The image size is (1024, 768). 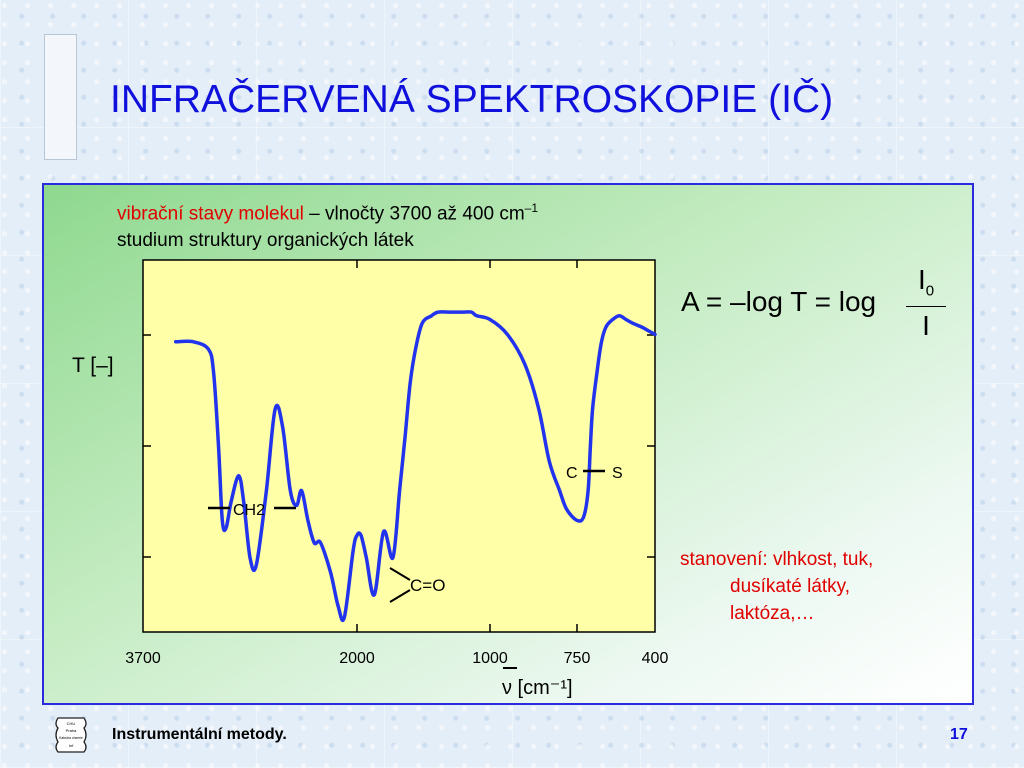 I want to click on x-tick-label: 1000, so click(x=490, y=658).